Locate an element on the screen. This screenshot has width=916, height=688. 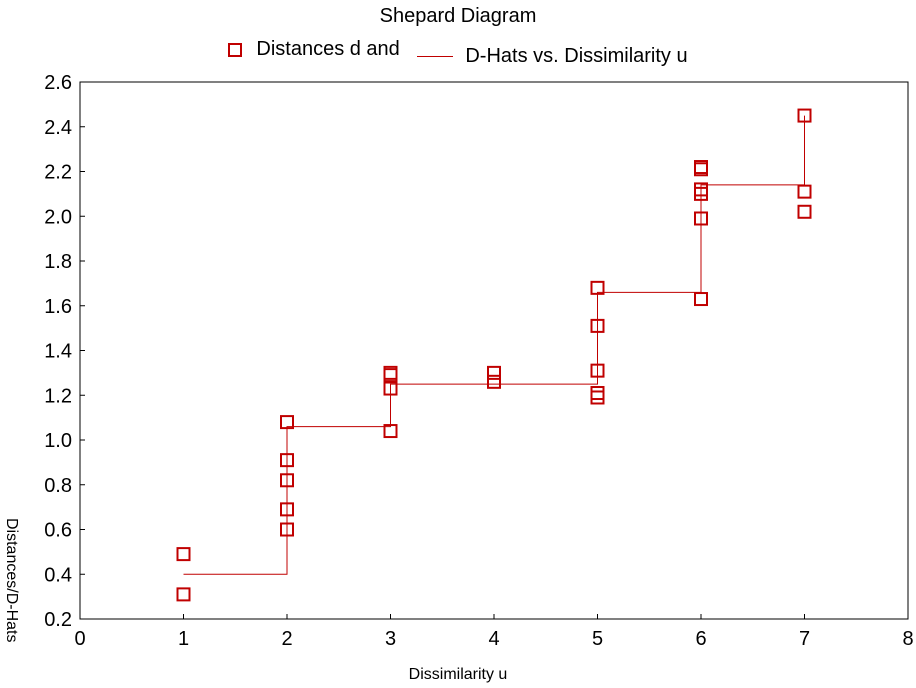
x-tick-label: 6 is located at coordinates (700, 639).